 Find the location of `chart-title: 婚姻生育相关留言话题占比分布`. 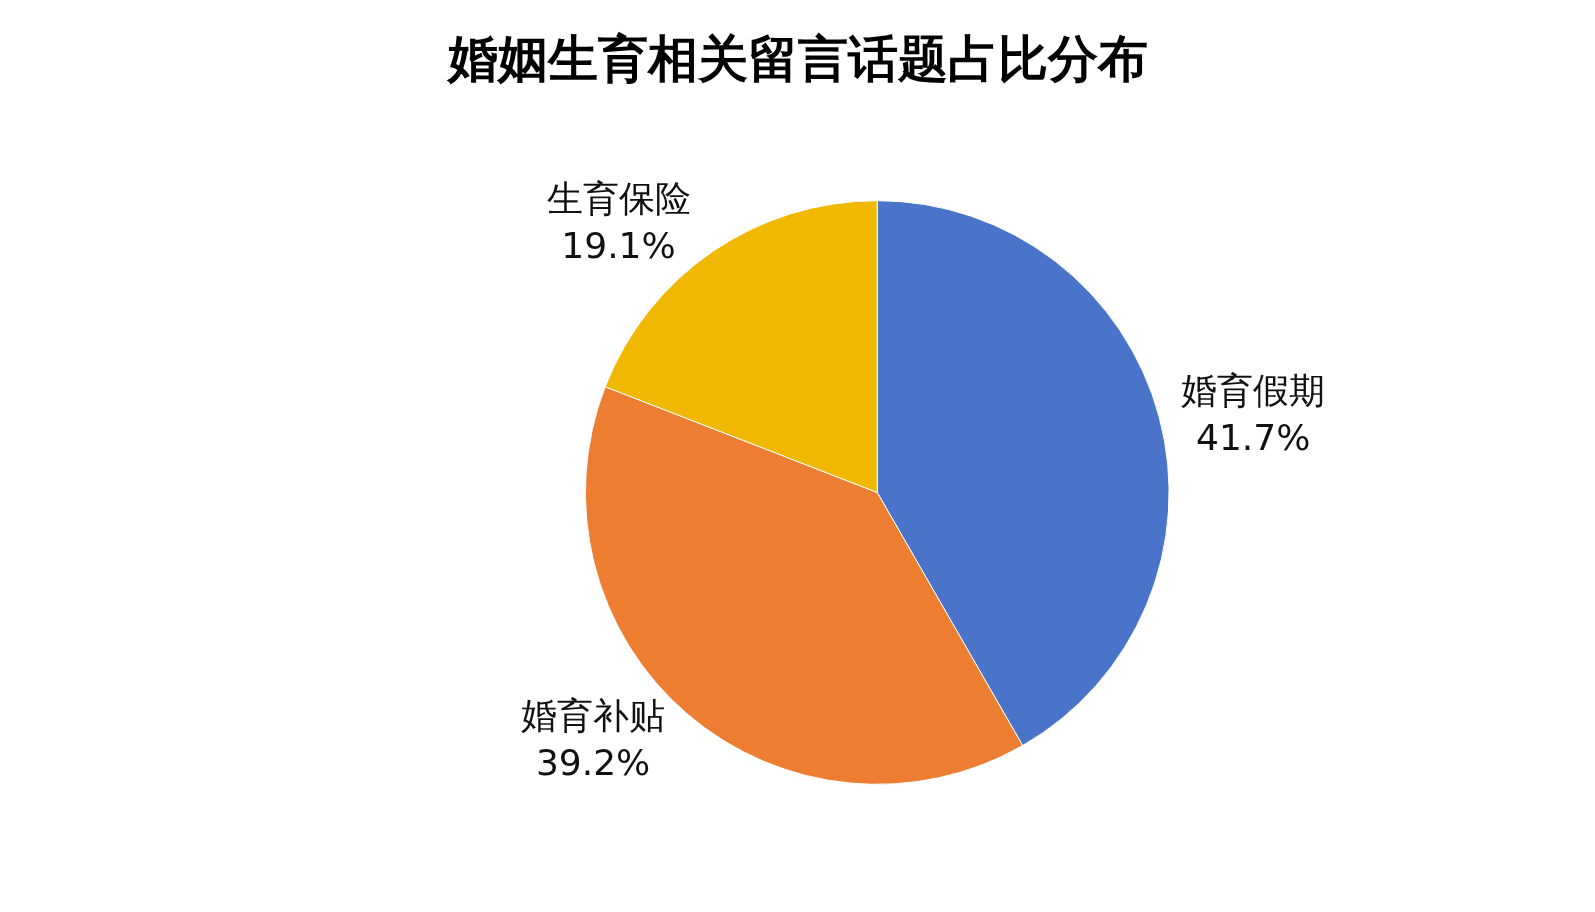

chart-title: 婚姻生育相关留言话题占比分布 is located at coordinates (796, 59).